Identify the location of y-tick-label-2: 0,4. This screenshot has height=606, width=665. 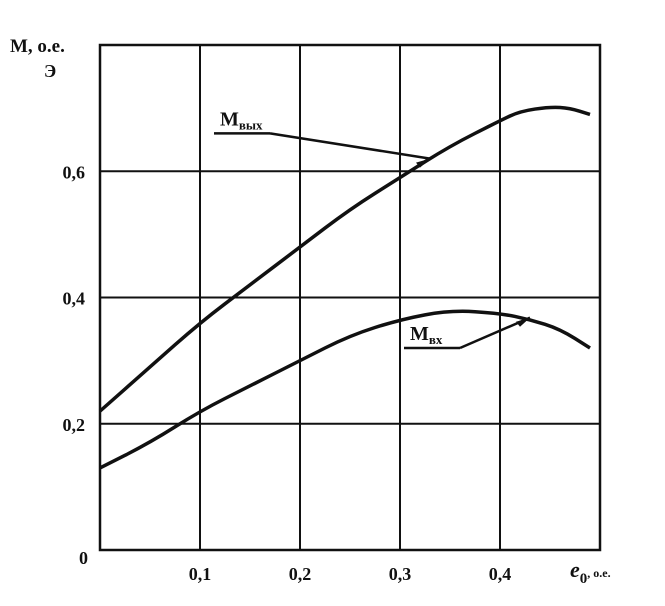
(74, 299).